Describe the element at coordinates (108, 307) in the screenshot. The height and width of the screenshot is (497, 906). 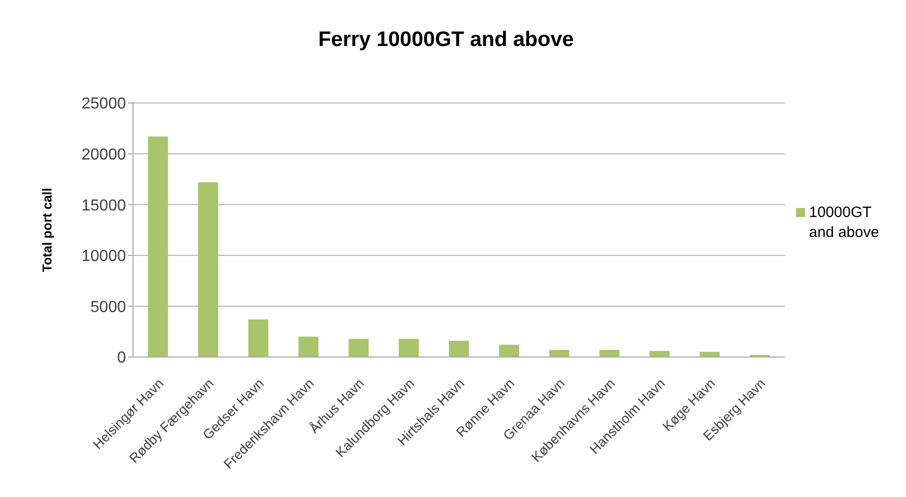
I see `y-tick-label: 5000` at that location.